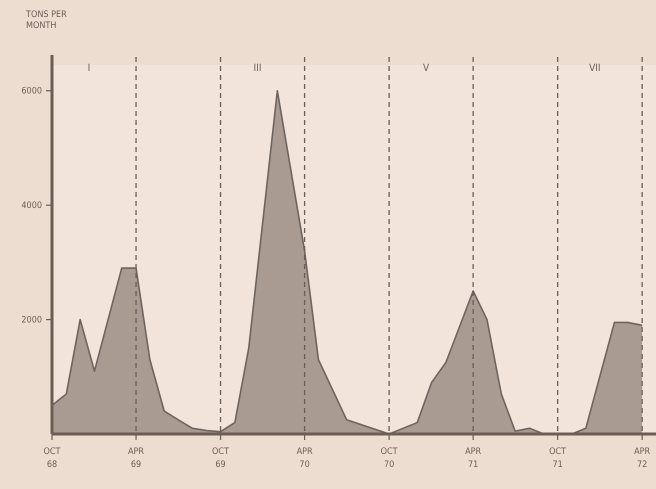 The image size is (656, 489). I want to click on x-tick-label: OCT 68, so click(52, 458).